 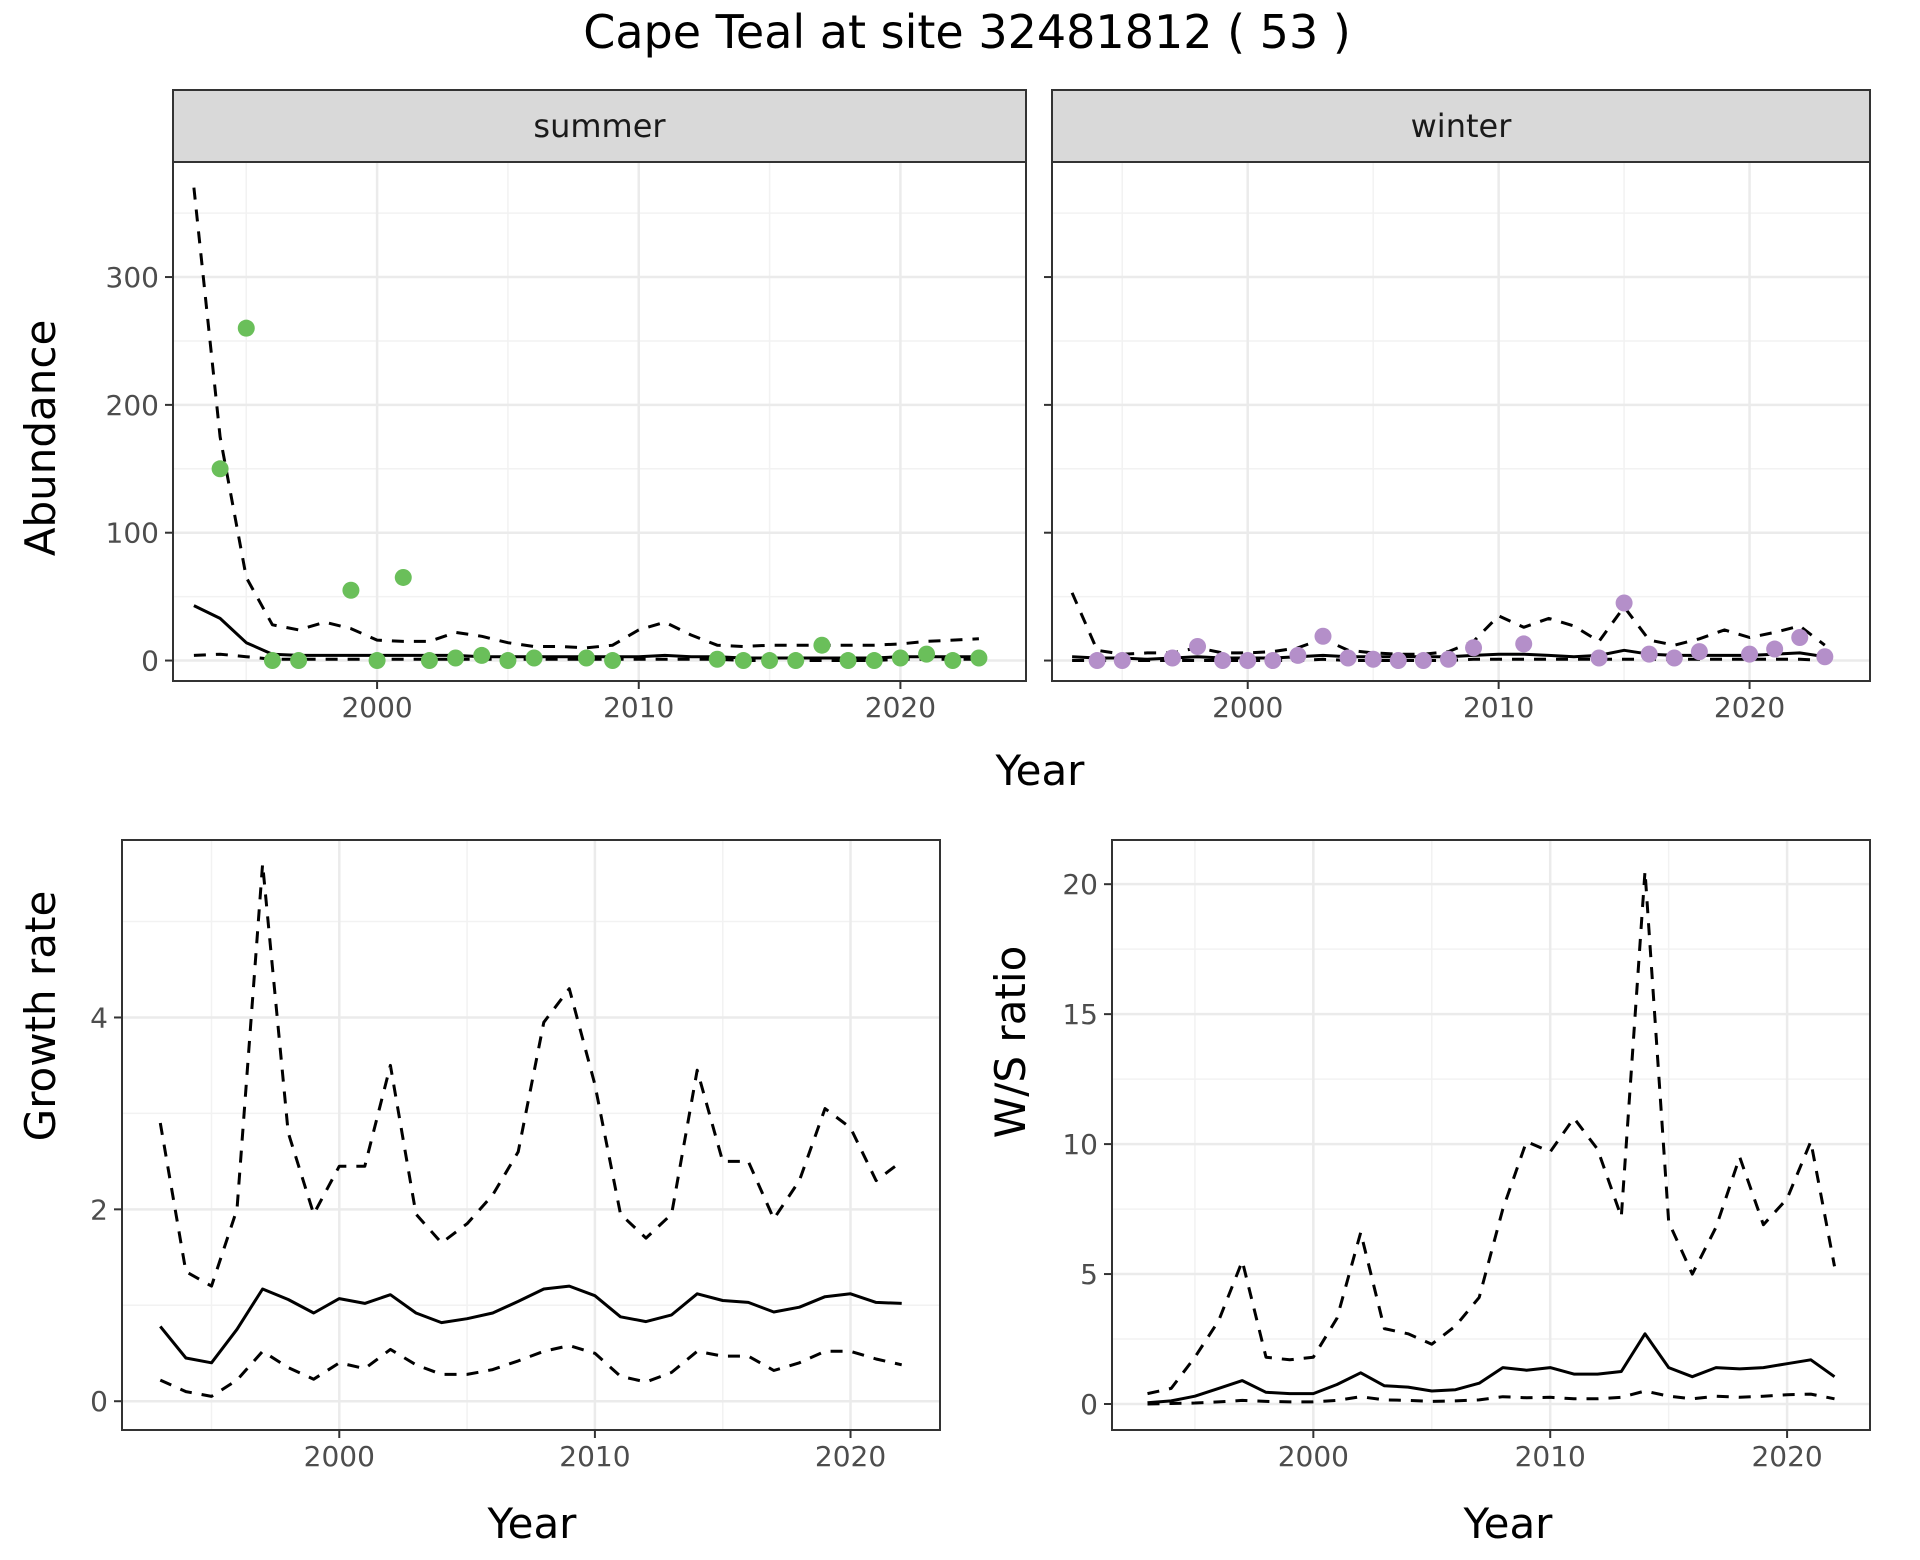 What do you see at coordinates (532, 1523) in the screenshot?
I see `growth-x-axis-title: Year` at bounding box center [532, 1523].